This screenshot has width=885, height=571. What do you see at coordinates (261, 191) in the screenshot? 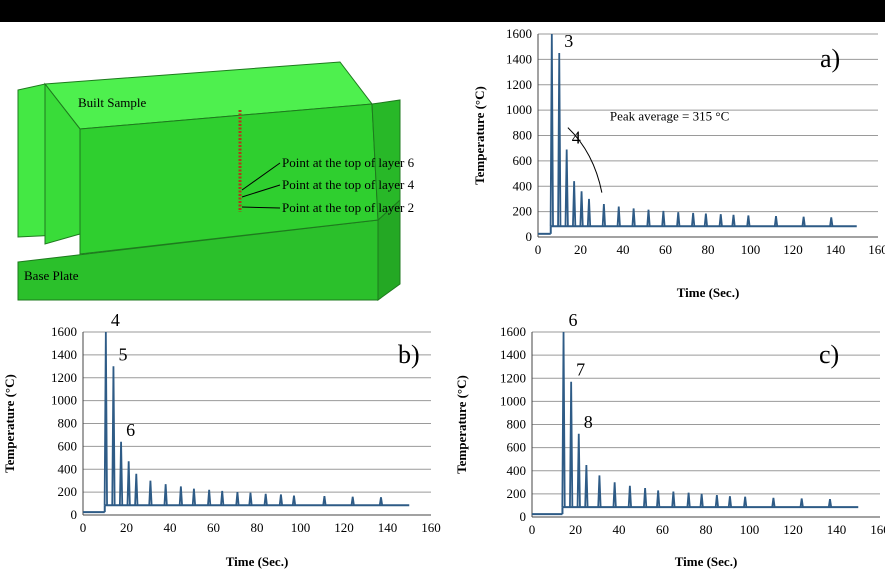
I see `leader-line-layer4` at bounding box center [261, 191].